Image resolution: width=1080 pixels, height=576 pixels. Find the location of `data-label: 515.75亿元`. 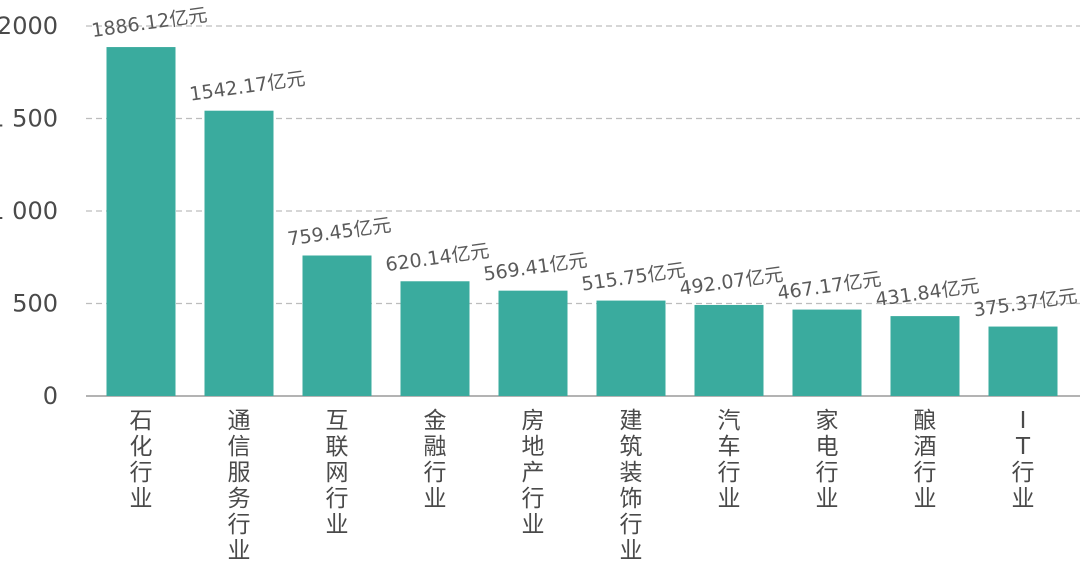

data-label: 515.75亿元 is located at coordinates (633, 277).